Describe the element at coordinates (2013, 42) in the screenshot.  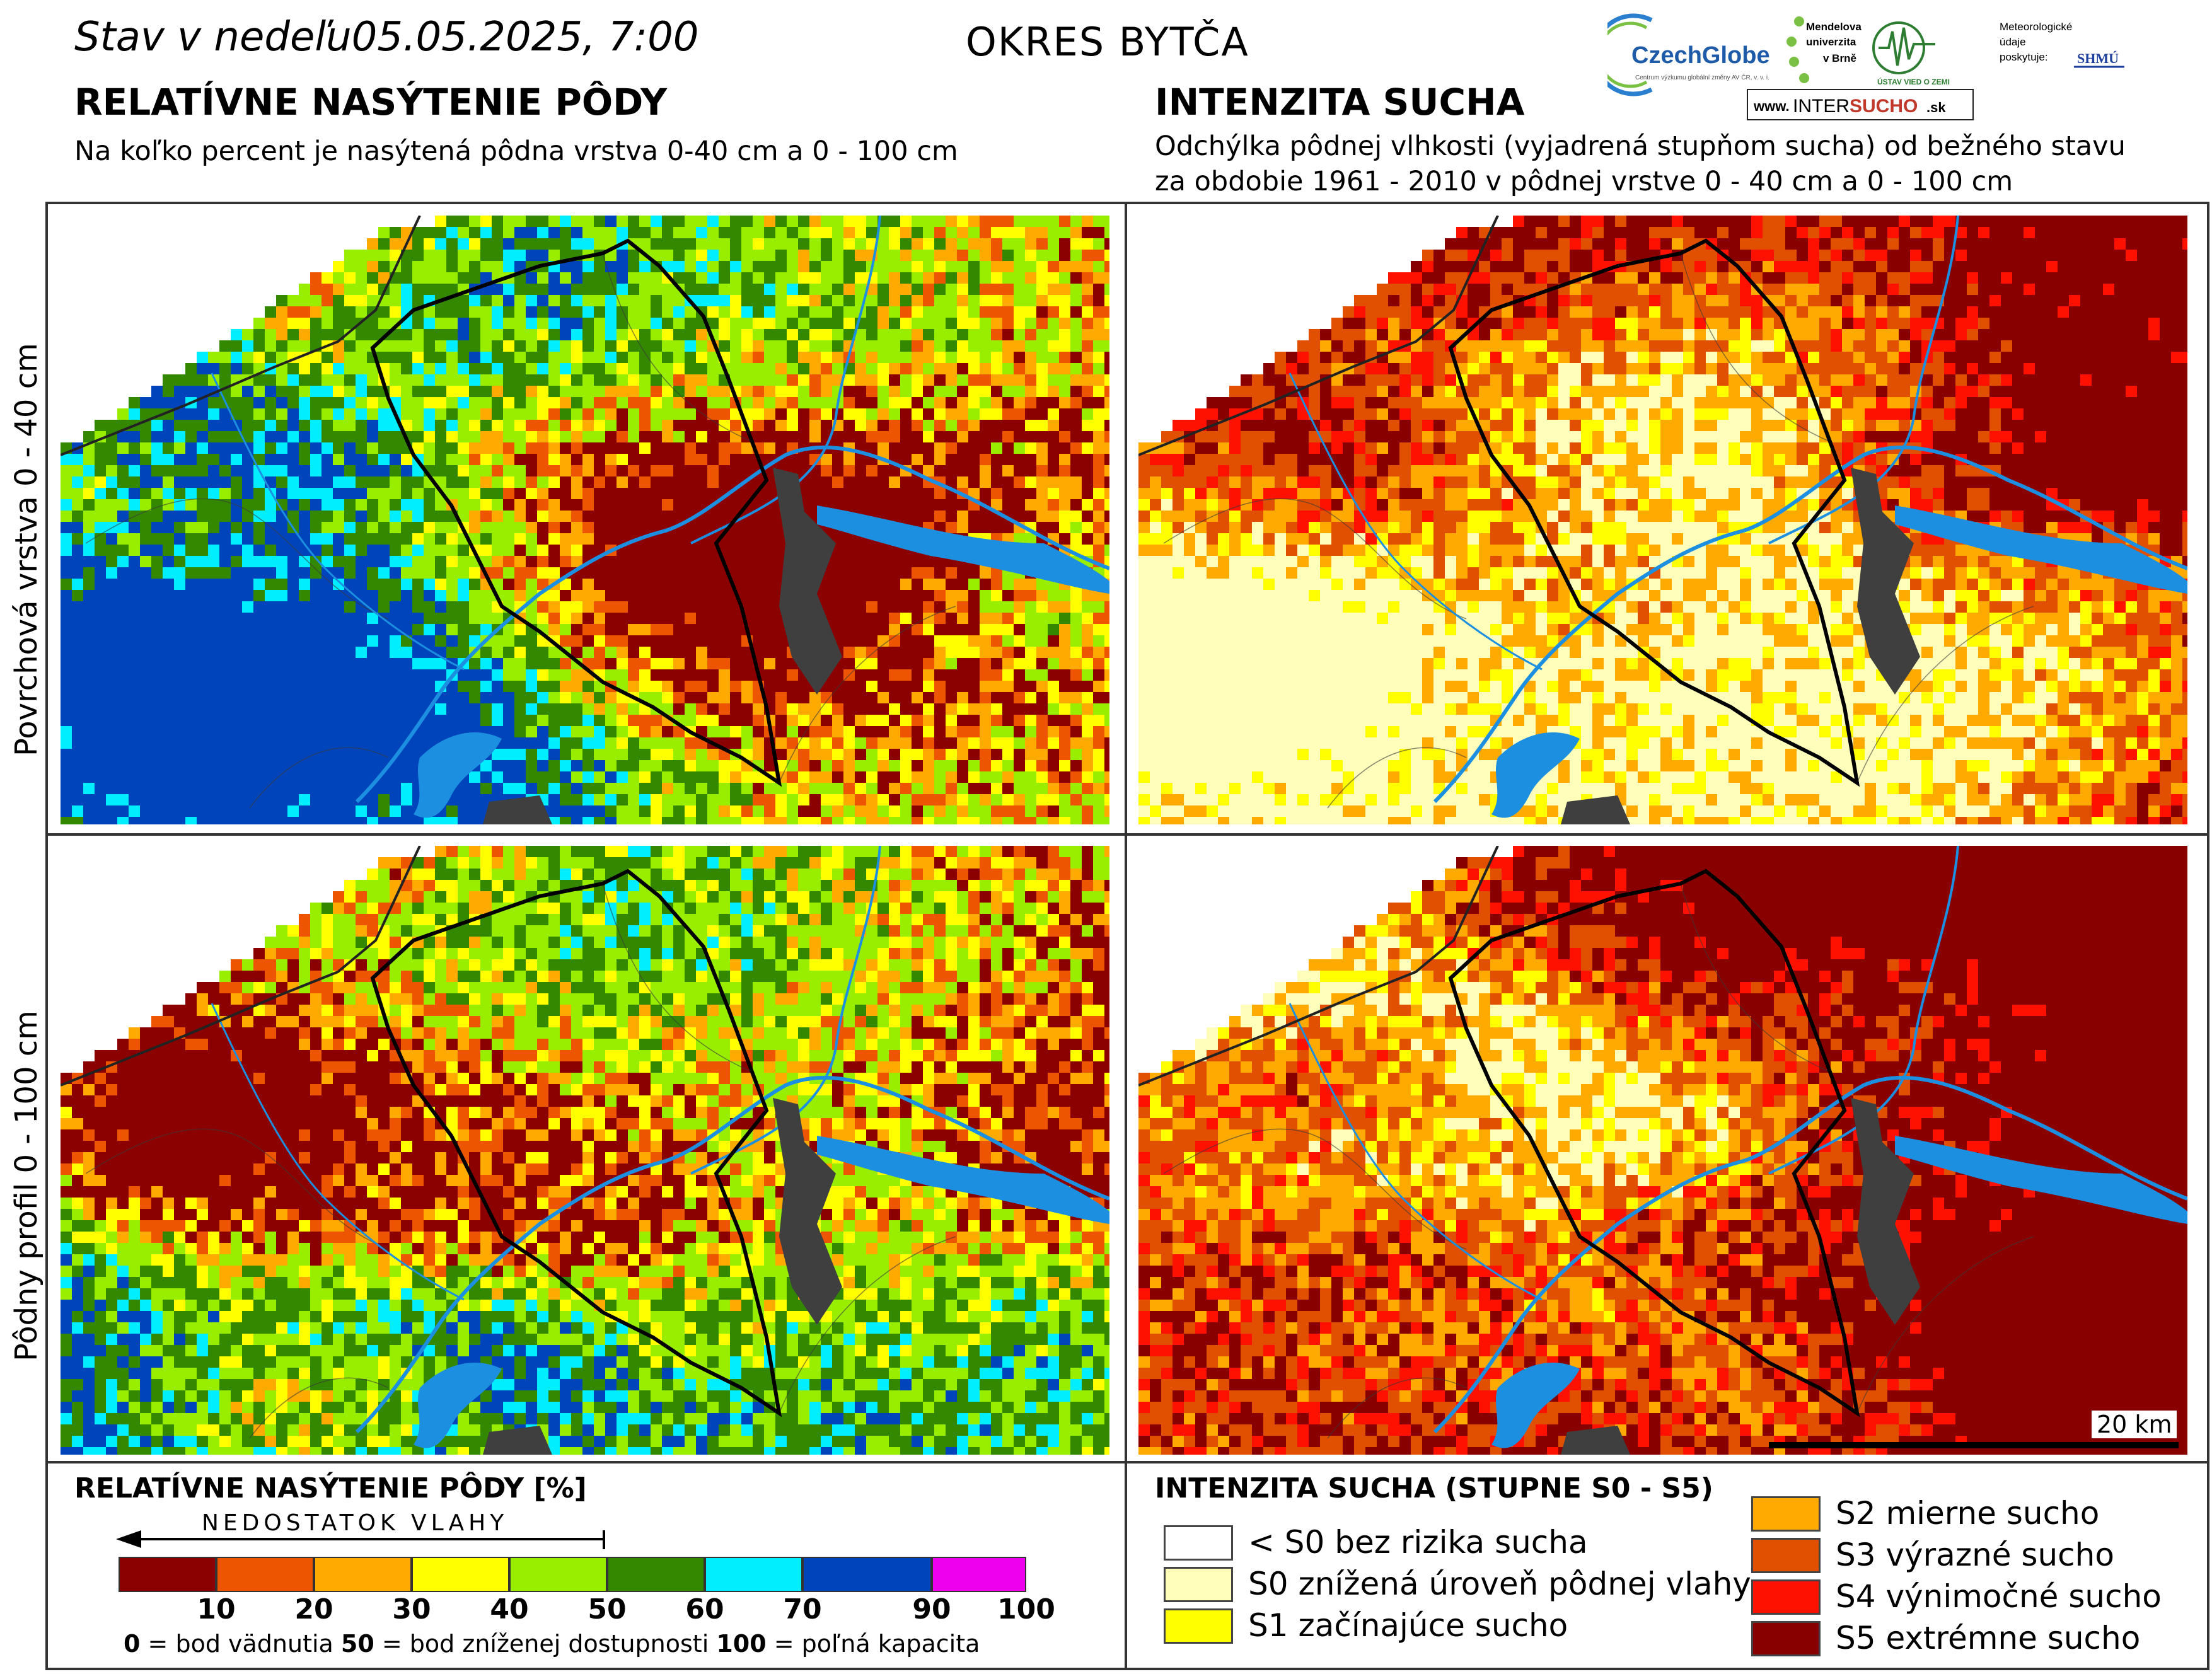
I see `svg-text: údaje` at that location.